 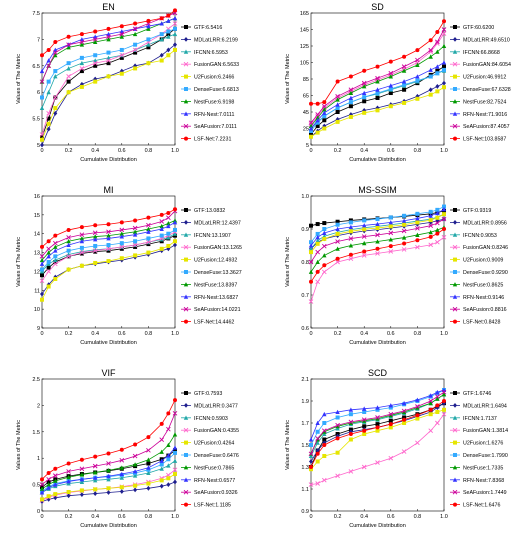 What do you see at coordinates (37, 310) in the screenshot?
I see `y-tick-label: 10` at bounding box center [37, 310].